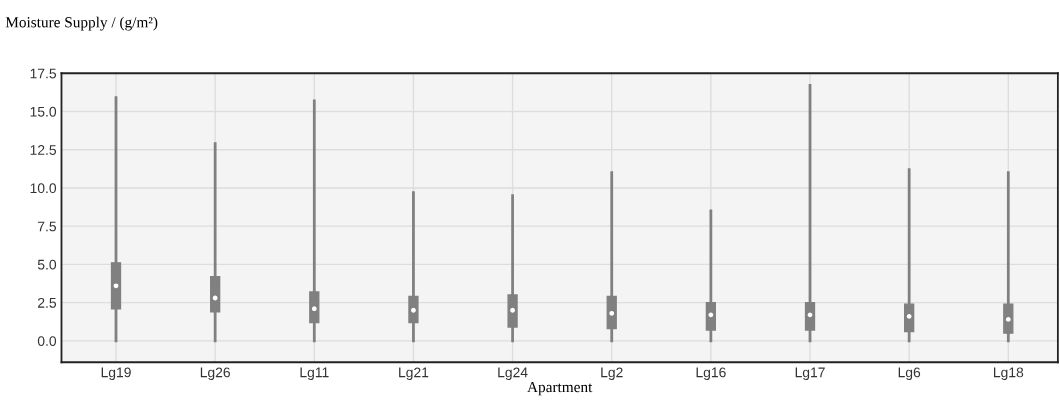 The image size is (1060, 407). I want to click on x-tick-label: Lg16, so click(711, 374).